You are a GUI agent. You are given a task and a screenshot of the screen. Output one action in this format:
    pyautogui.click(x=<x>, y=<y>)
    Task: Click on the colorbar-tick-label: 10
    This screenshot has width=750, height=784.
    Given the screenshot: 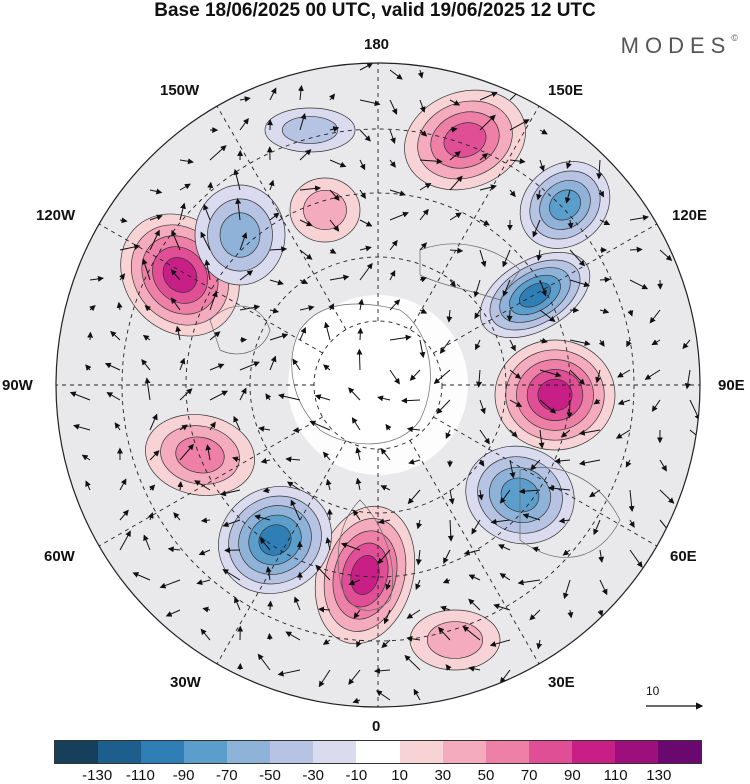 What is the action you would take?
    pyautogui.click(x=399, y=775)
    